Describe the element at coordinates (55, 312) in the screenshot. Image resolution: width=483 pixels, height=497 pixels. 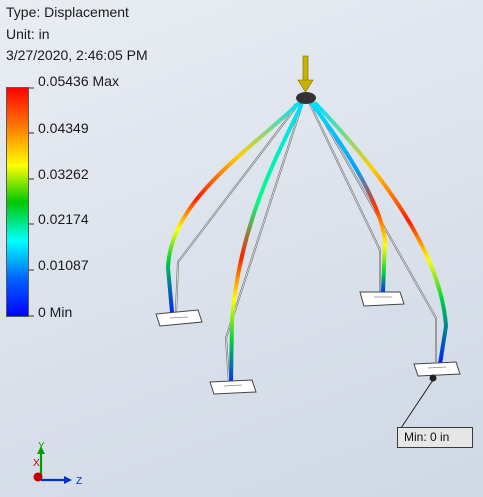
I see `legend-min-label: 0 Min` at that location.